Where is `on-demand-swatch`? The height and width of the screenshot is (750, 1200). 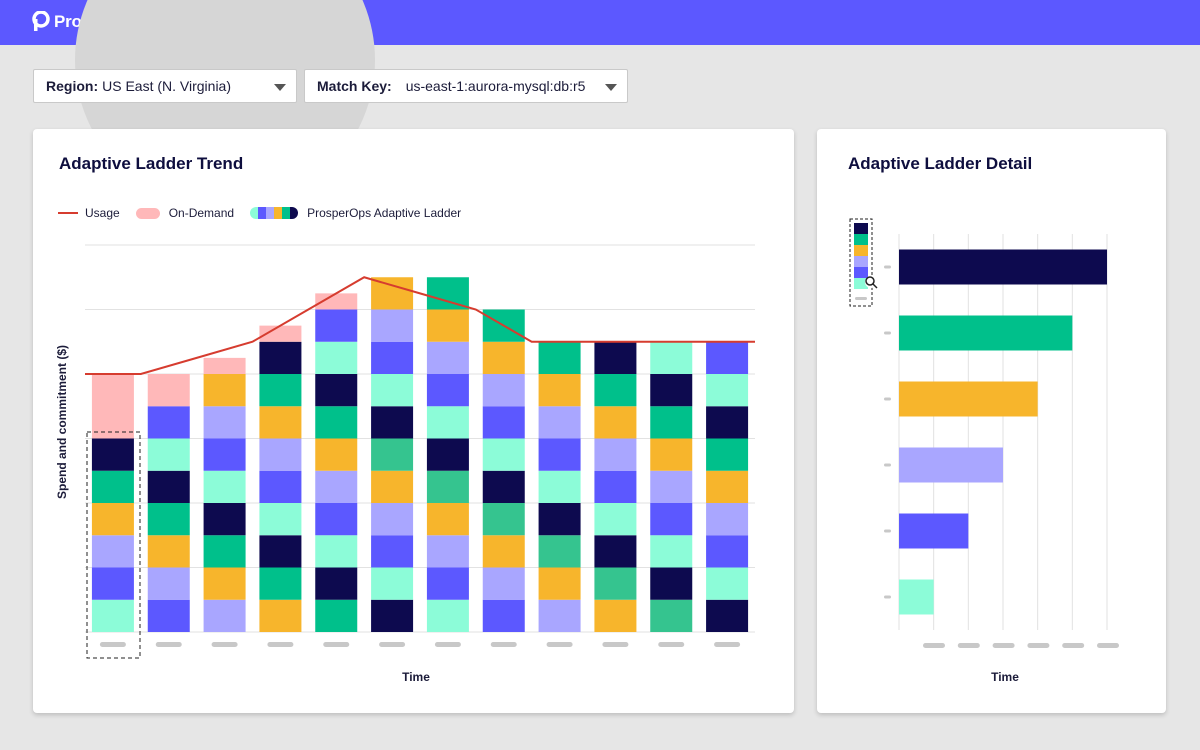
on-demand-swatch is located at coordinates (147, 213).